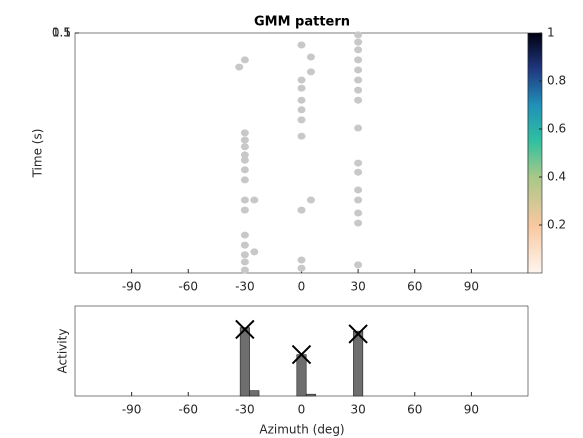 The width and height of the screenshot is (583, 438). What do you see at coordinates (63, 351) in the screenshot?
I see `y-axis-label: Activity` at bounding box center [63, 351].